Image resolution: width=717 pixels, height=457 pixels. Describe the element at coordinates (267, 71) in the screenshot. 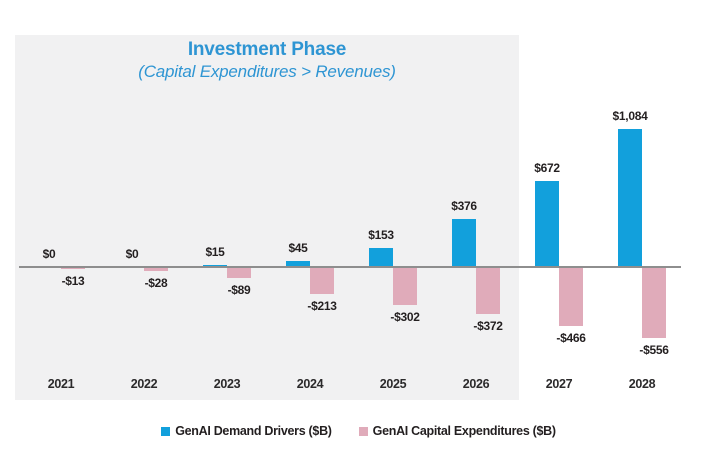

I see `chart-subtitle: (Capital Expenditures > Revenues)` at that location.